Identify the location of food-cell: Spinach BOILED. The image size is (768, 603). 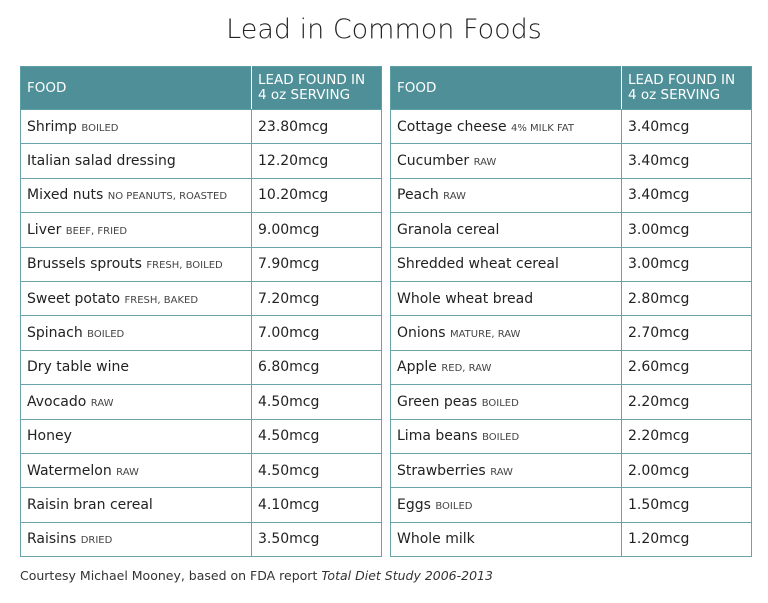
(136, 333).